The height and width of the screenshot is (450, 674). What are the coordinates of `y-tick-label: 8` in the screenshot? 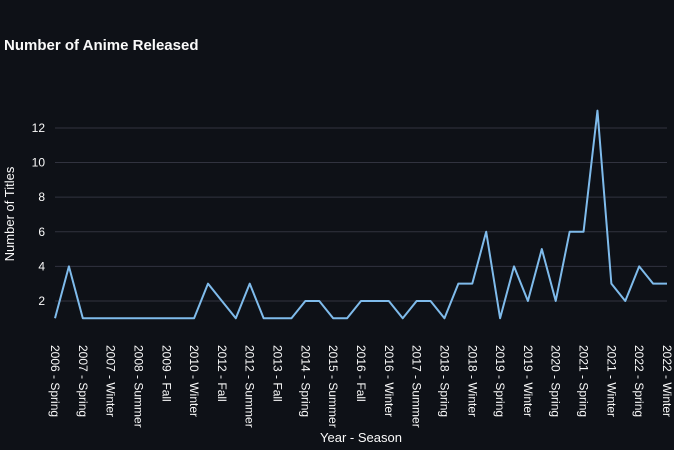 It's located at (41, 197).